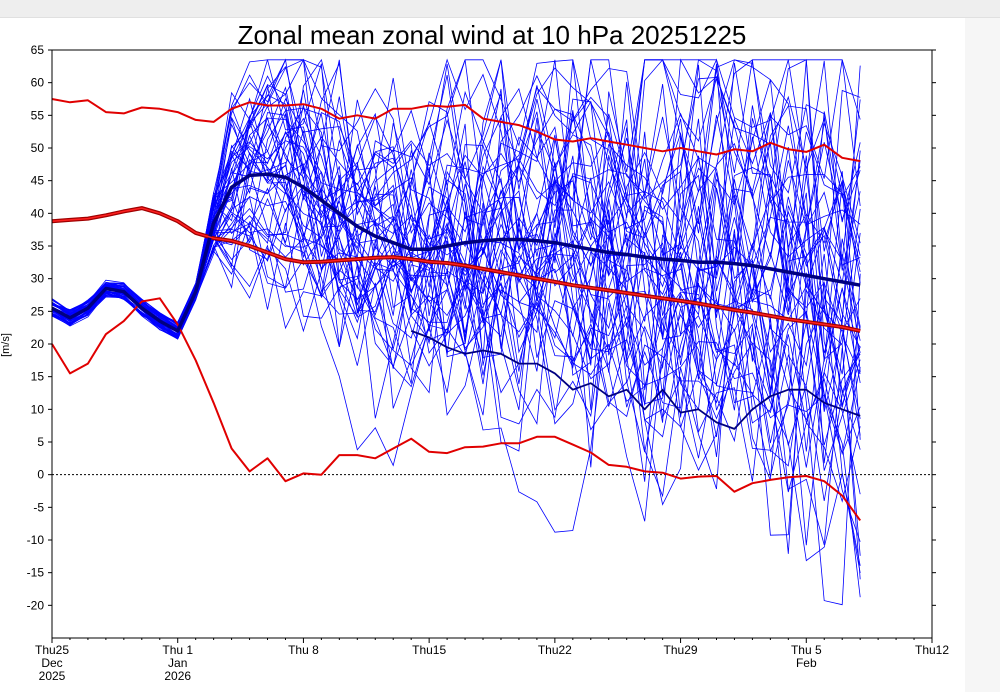 Image resolution: width=1000 pixels, height=692 pixels. What do you see at coordinates (303, 650) in the screenshot?
I see `x-tick-label: Thu 8` at bounding box center [303, 650].